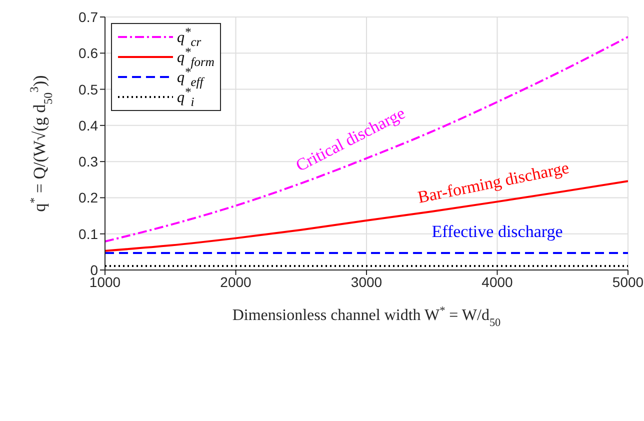 This screenshot has width=644, height=421. I want to click on y-tick-label: 0.1, so click(88, 234).